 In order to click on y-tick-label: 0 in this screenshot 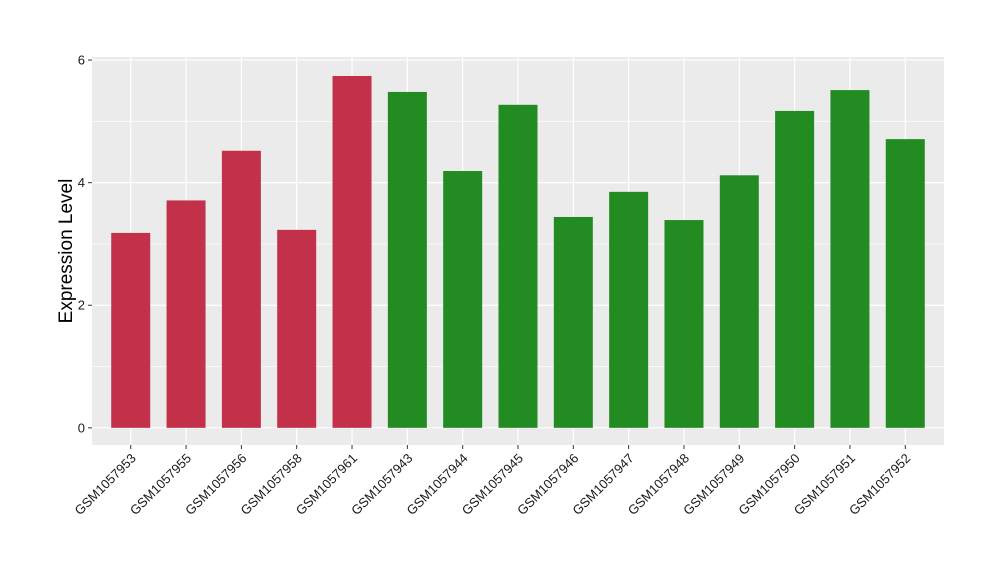, I will do `click(81, 427)`.